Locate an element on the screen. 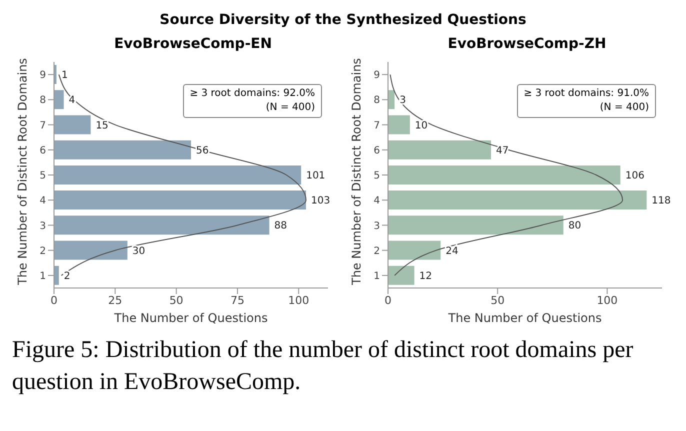  annotation: ≥ 3 root domains: 91.0% is located at coordinates (586, 94).